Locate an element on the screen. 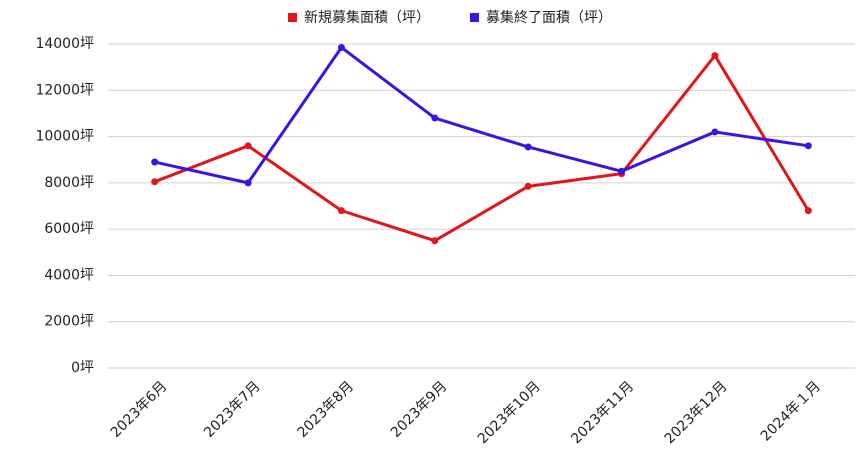  x-tick-label: 2023年8月 is located at coordinates (325, 409).